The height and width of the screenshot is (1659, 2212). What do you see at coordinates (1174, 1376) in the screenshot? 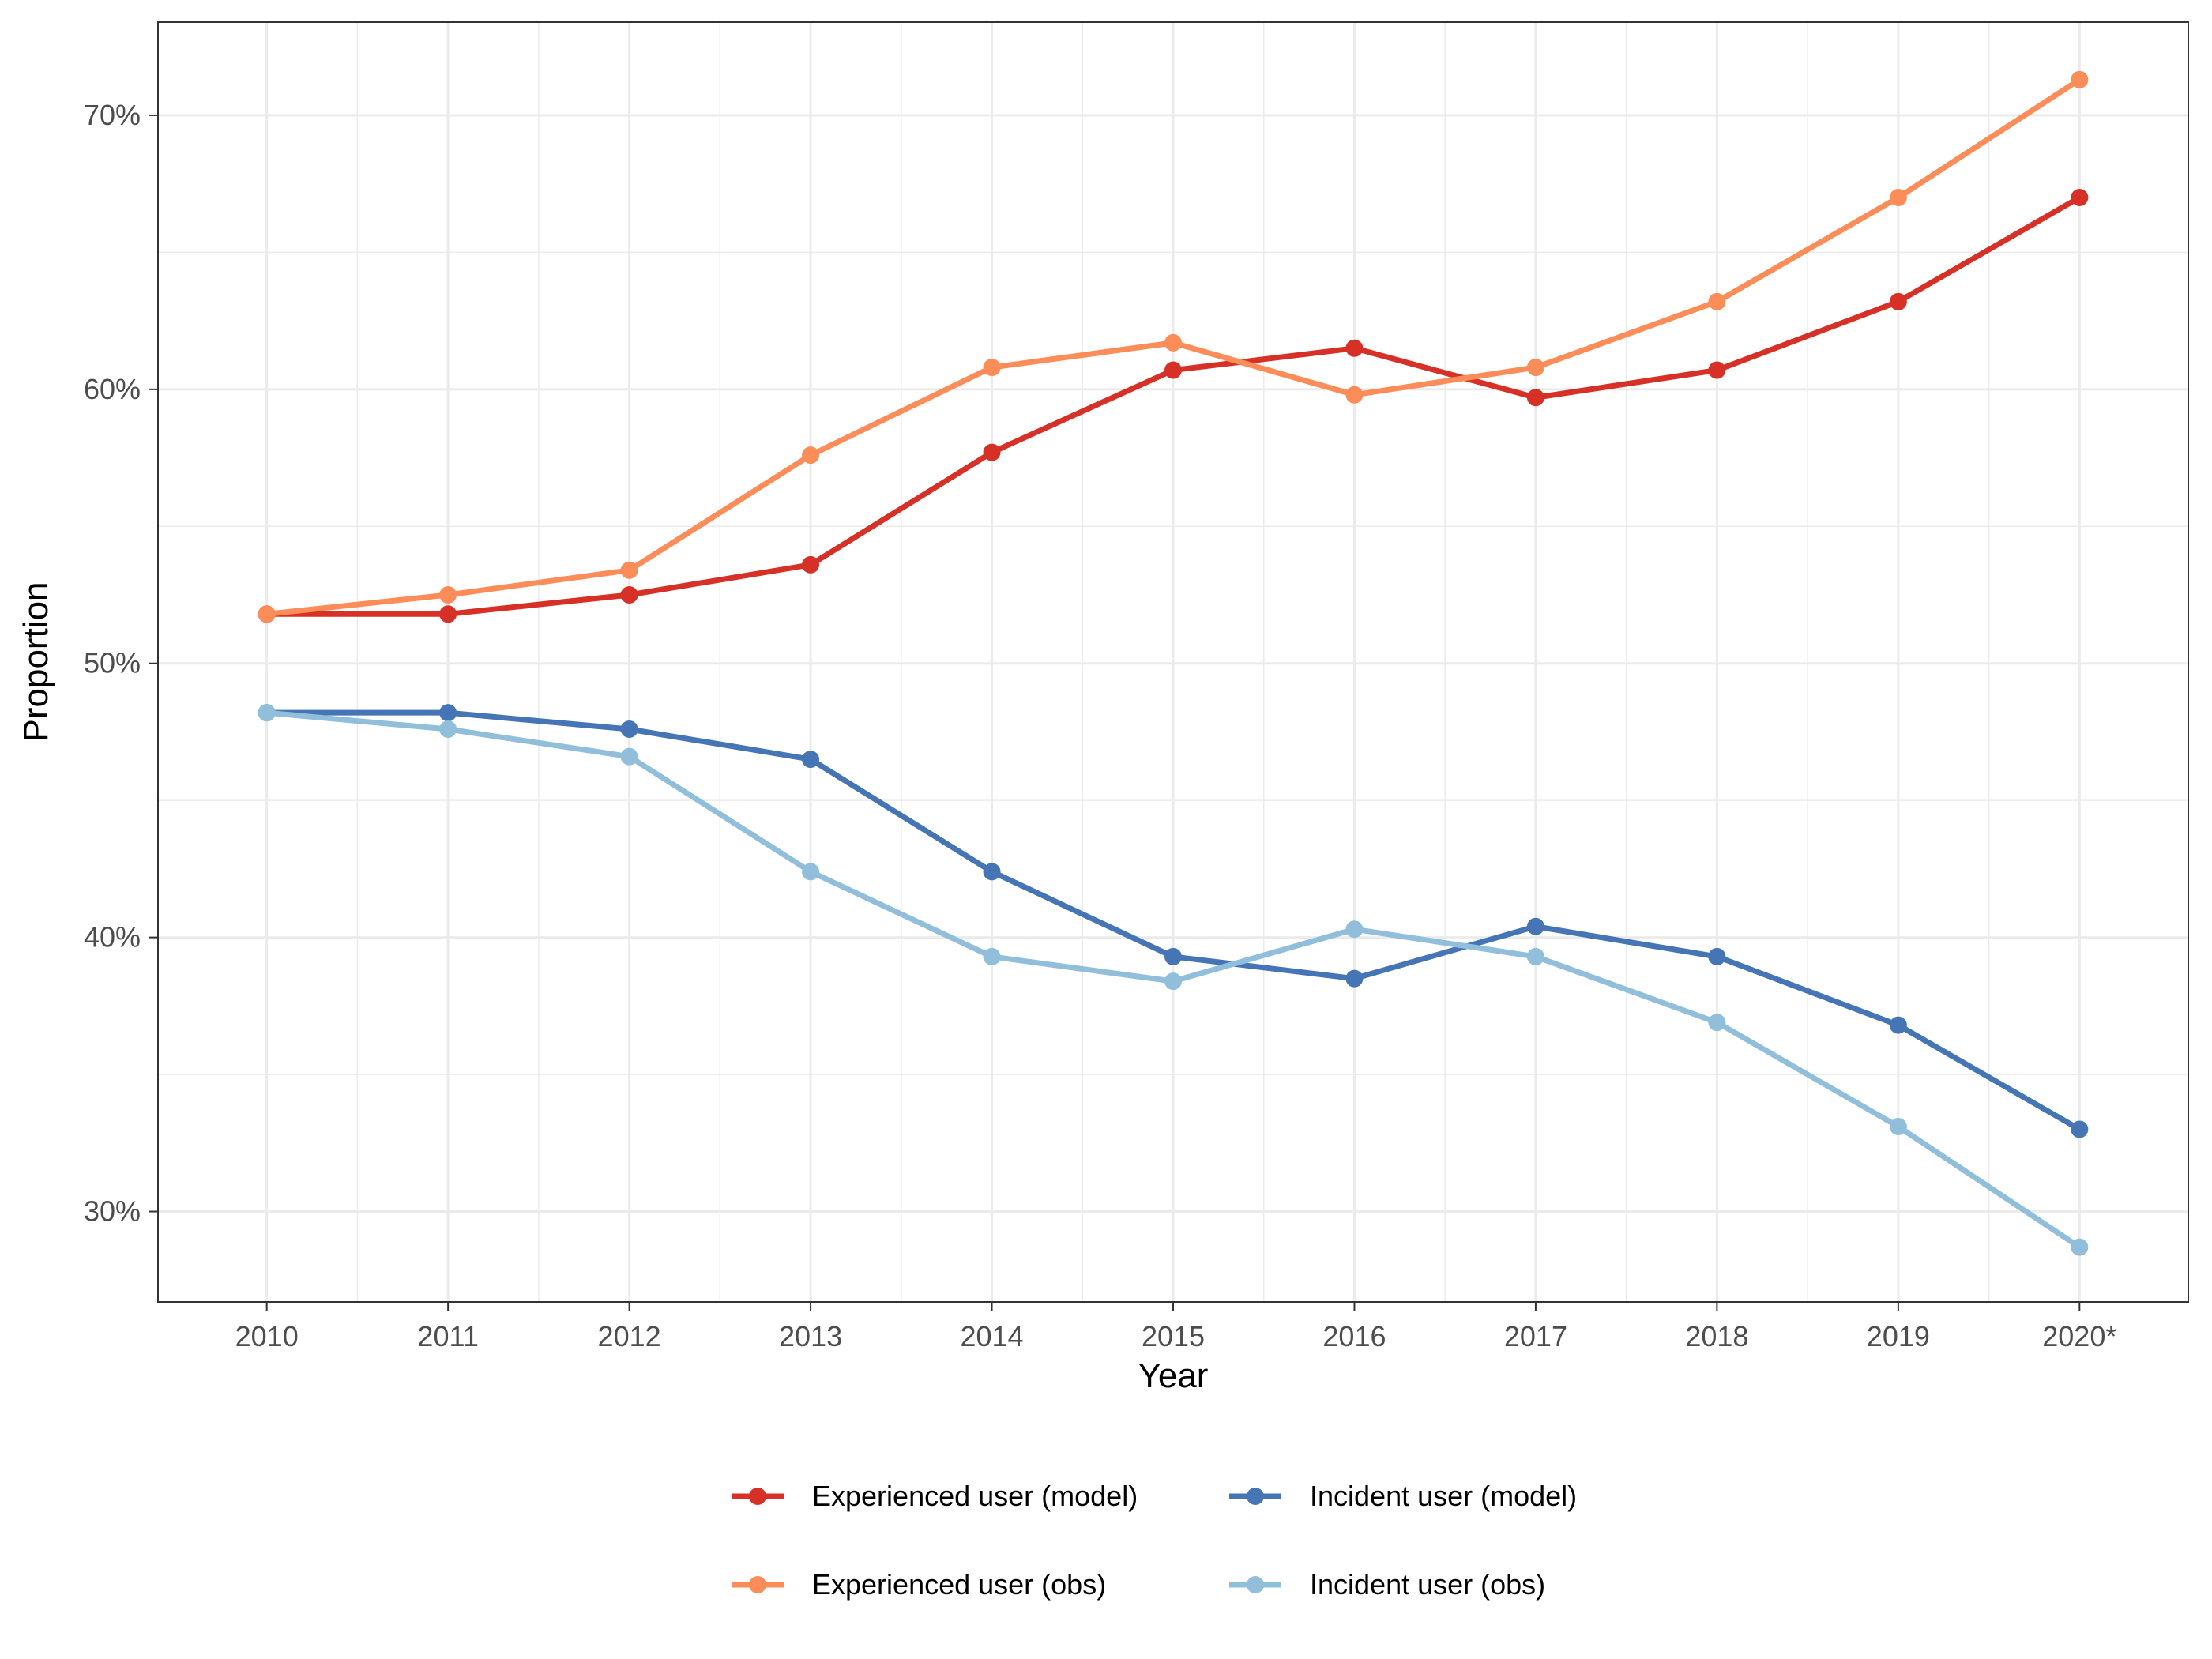
I see `x-axis-title: Year` at bounding box center [1174, 1376].